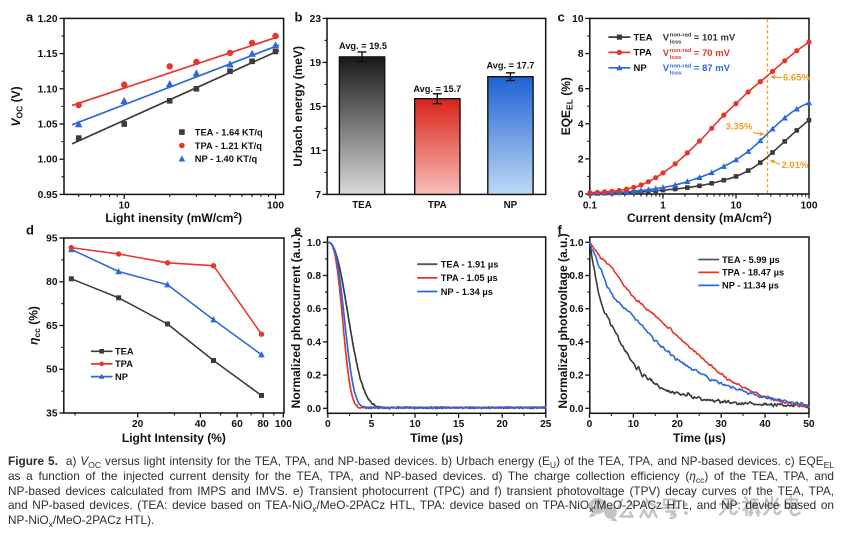  Describe the element at coordinates (318, 195) in the screenshot. I see `svg-text: 7` at that location.